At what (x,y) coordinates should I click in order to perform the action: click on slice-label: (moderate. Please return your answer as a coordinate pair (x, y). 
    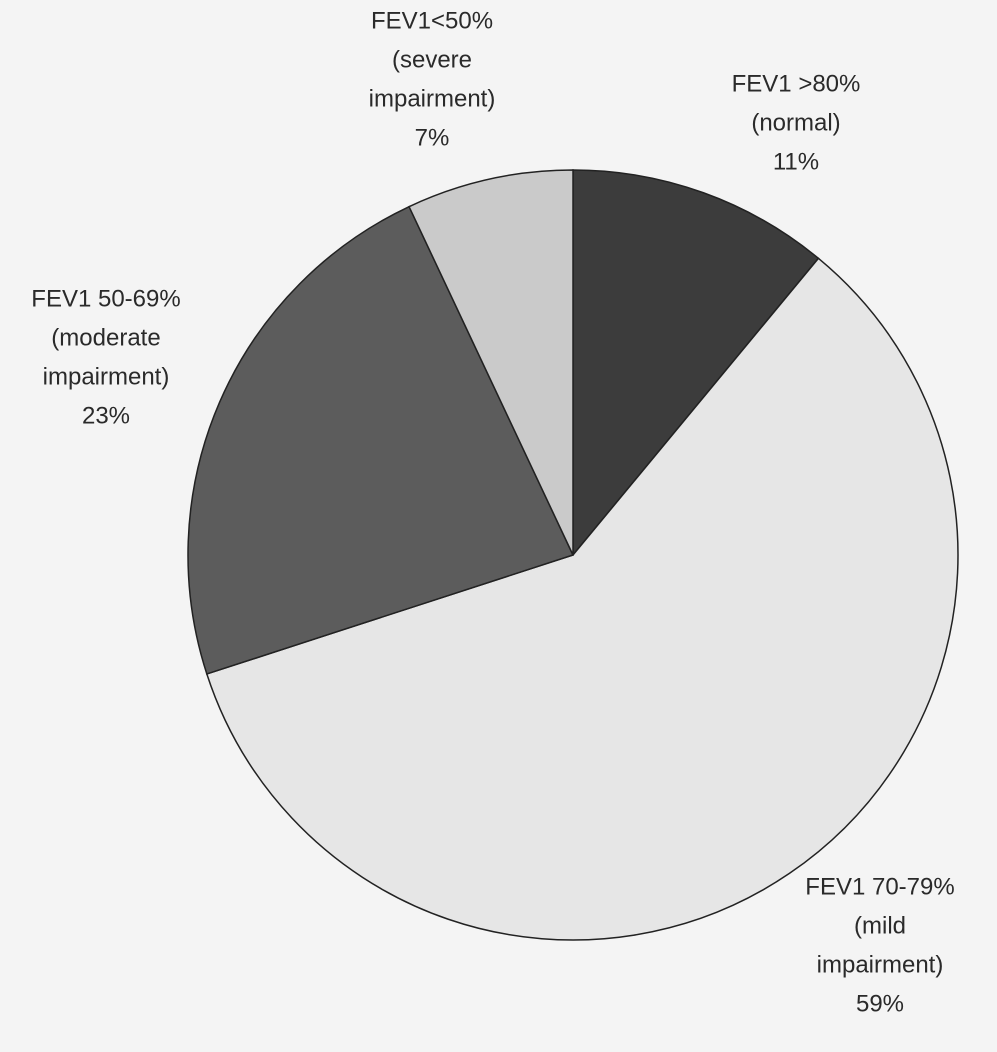
    Looking at the image, I should click on (105, 337).